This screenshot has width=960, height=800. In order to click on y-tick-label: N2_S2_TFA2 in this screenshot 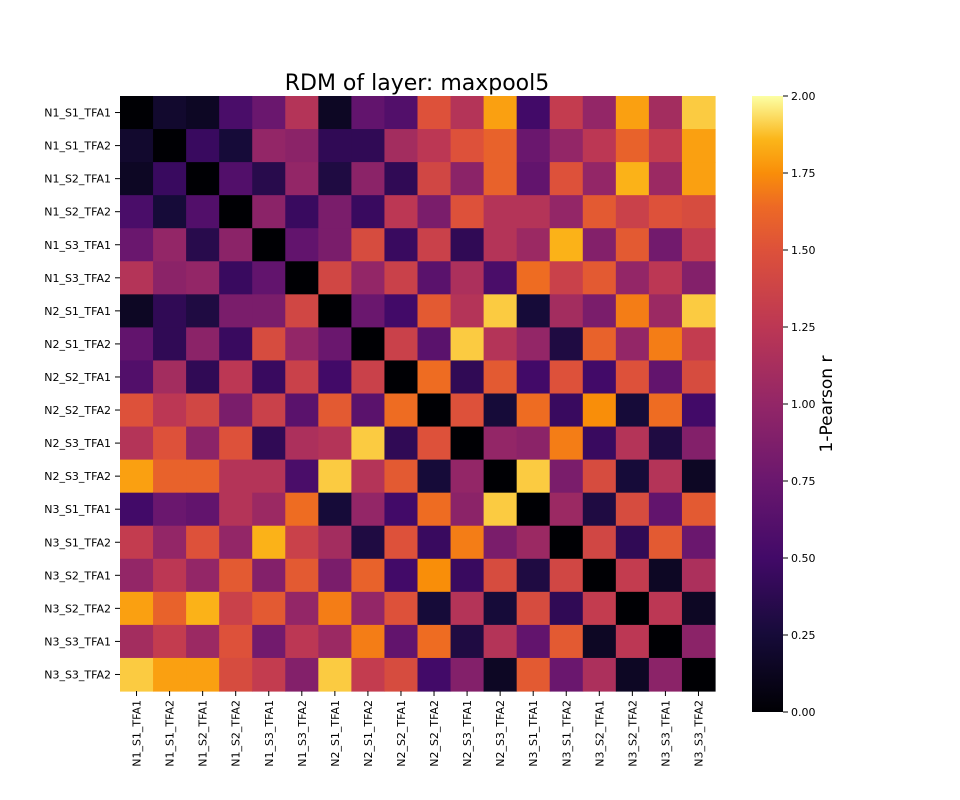, I will do `click(77, 410)`.